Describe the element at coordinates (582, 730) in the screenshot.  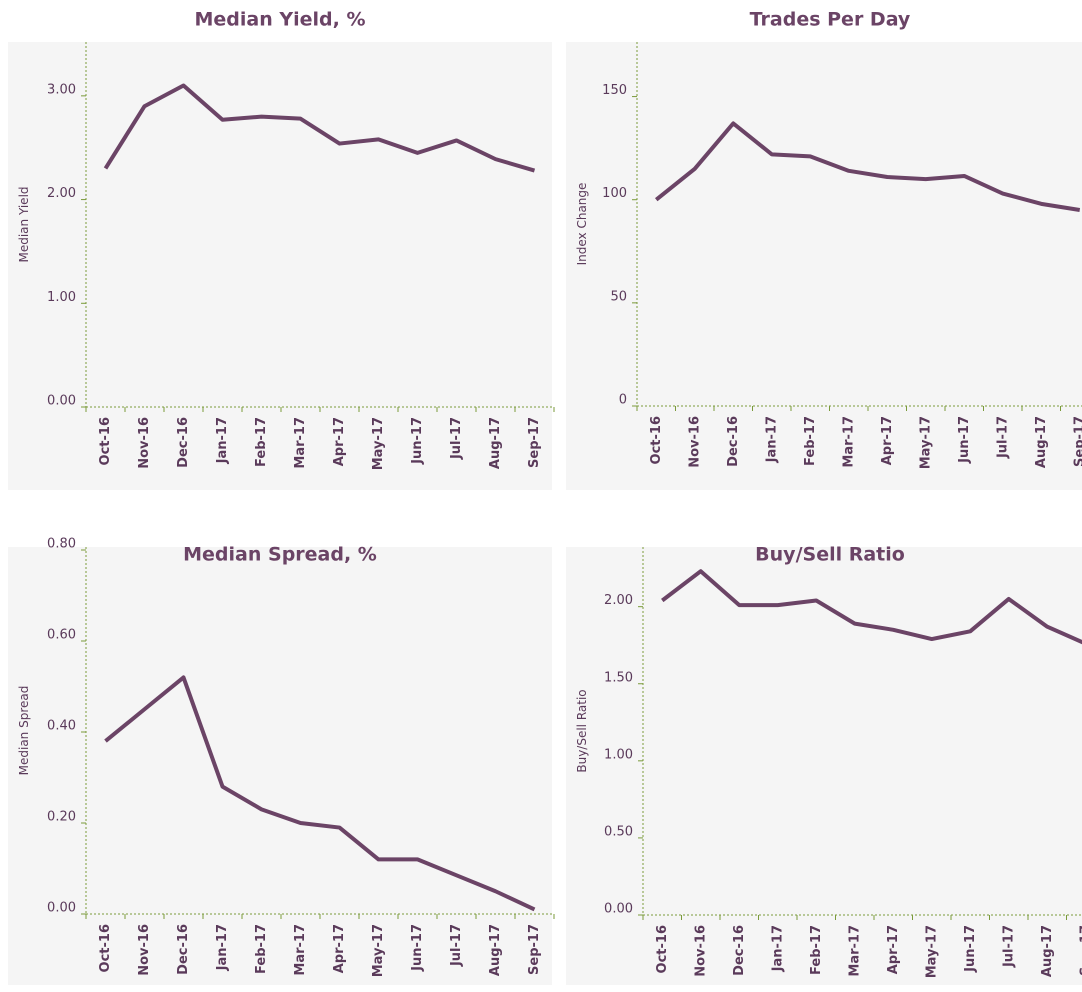
I see `y-axis-label: Buy/Sell Ratio` at that location.